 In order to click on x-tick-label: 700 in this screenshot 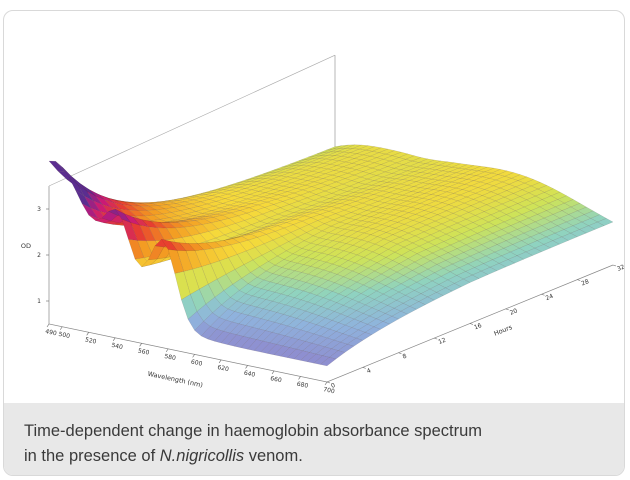, I will do `click(329, 390)`.